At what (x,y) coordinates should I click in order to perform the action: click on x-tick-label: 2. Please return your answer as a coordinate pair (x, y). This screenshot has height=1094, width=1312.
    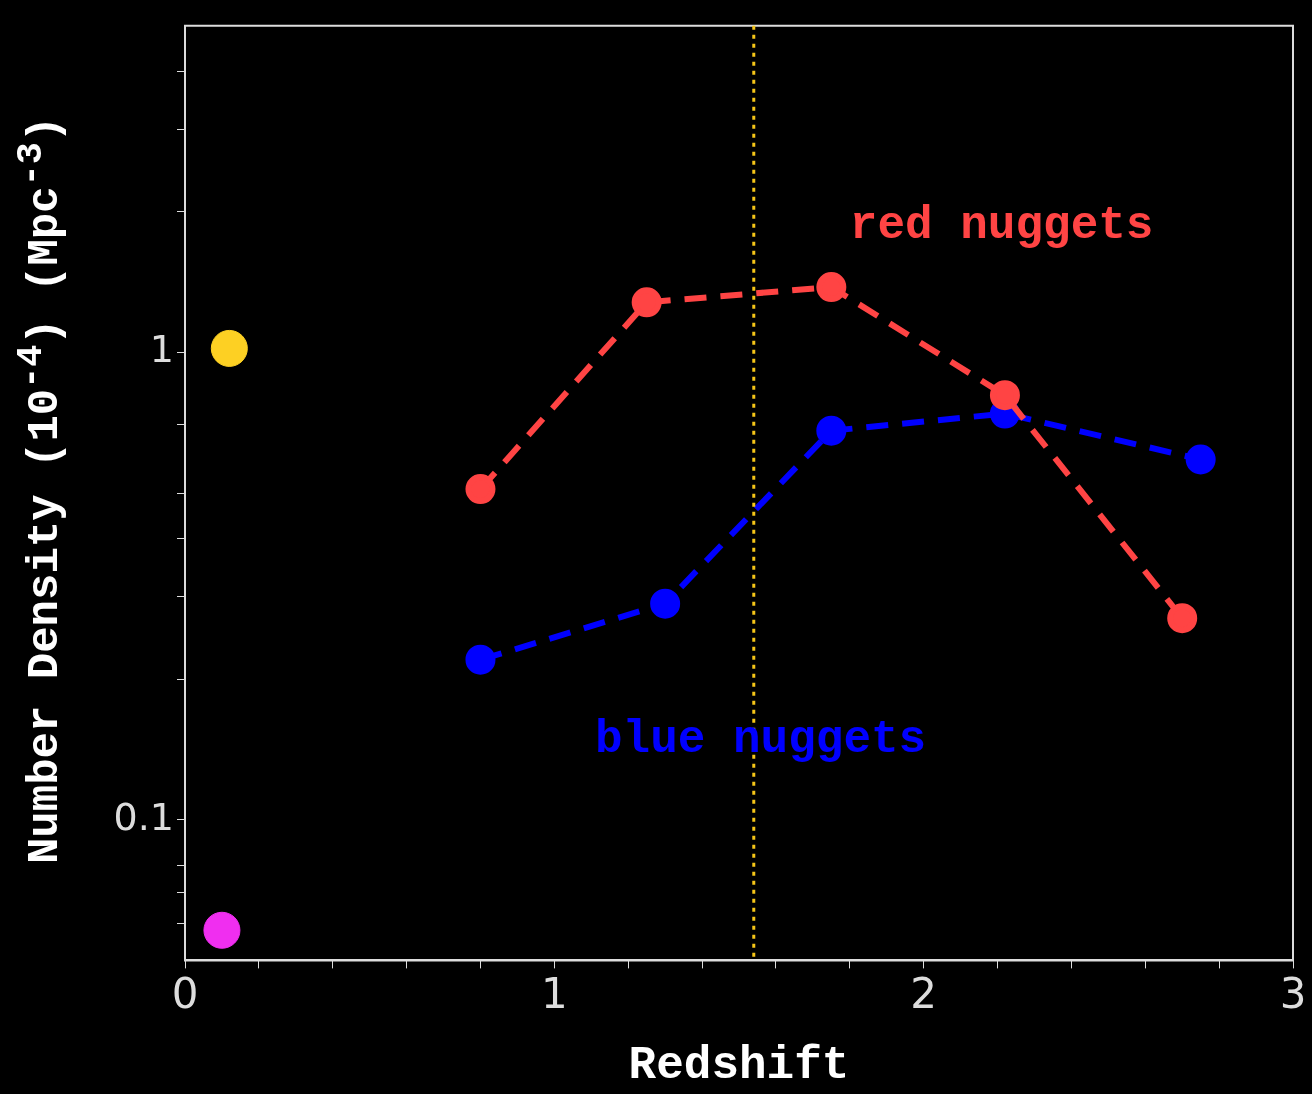
    Looking at the image, I should click on (924, 993).